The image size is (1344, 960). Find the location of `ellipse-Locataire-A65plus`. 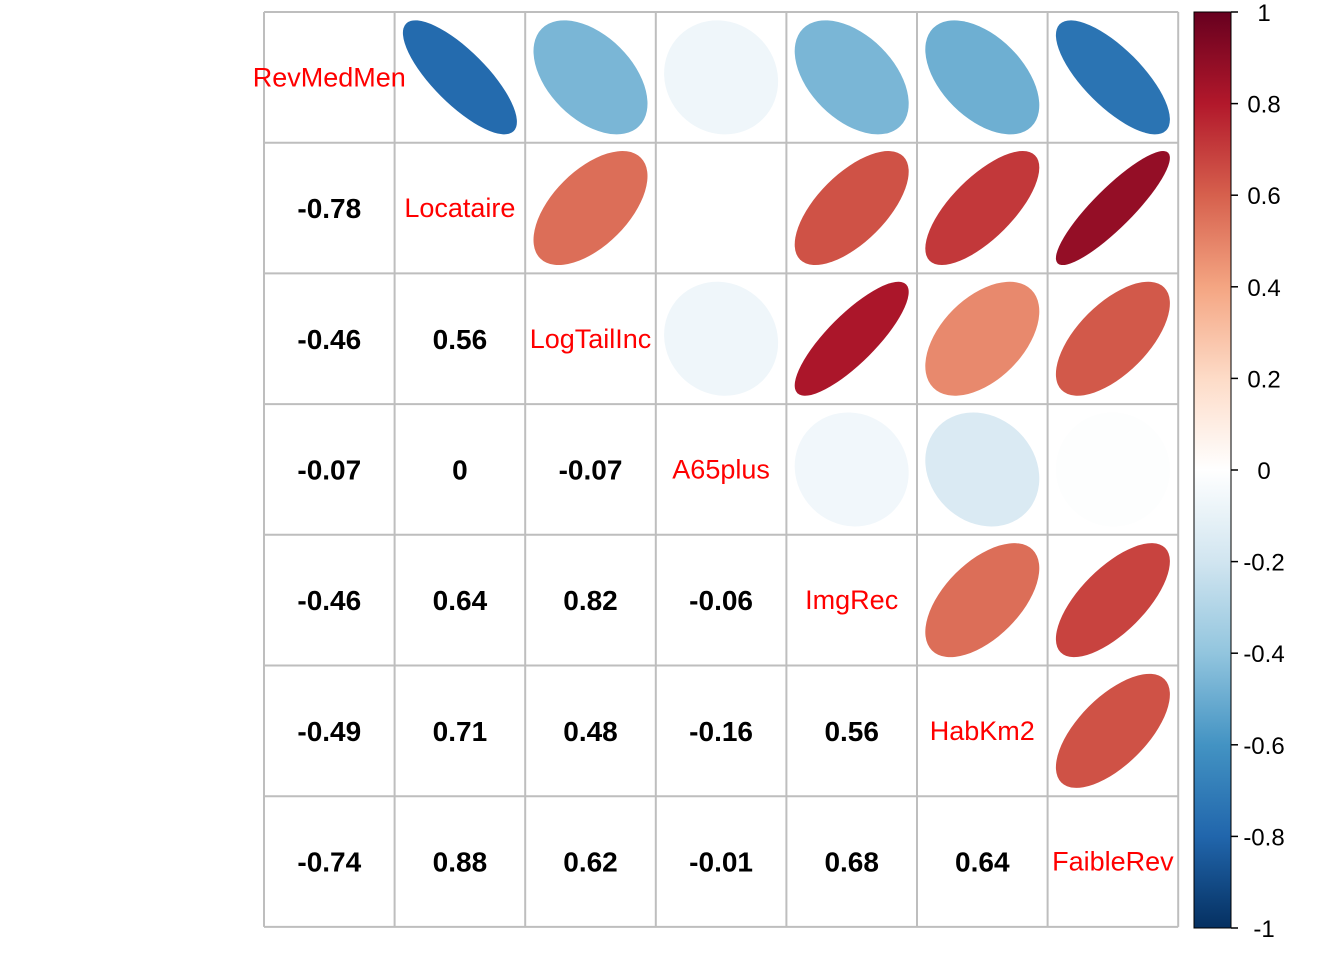

ellipse-Locataire-A65plus is located at coordinates (721, 208).